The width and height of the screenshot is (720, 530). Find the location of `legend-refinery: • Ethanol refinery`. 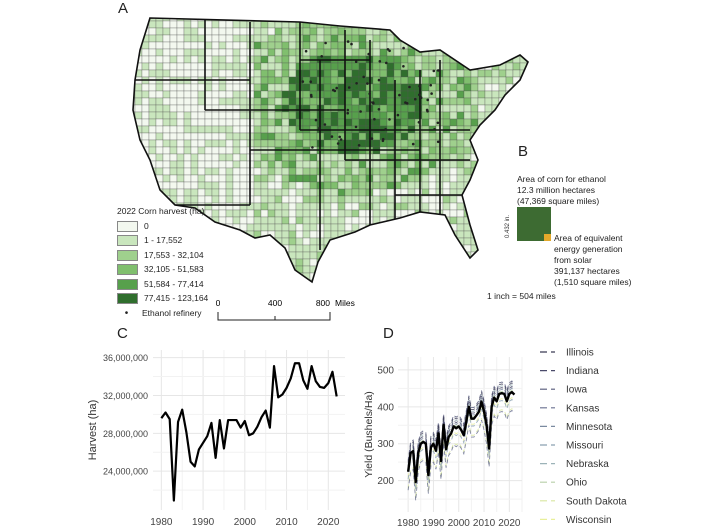

legend-refinery: • Ethanol refinery is located at coordinates (162, 313).